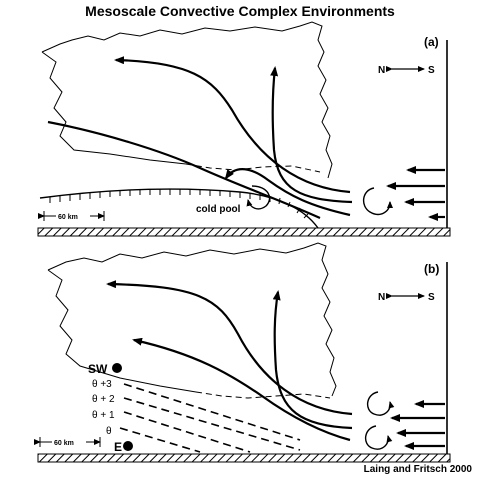 This screenshot has height=480, width=480. I want to click on station-sw-marker, so click(117, 368).